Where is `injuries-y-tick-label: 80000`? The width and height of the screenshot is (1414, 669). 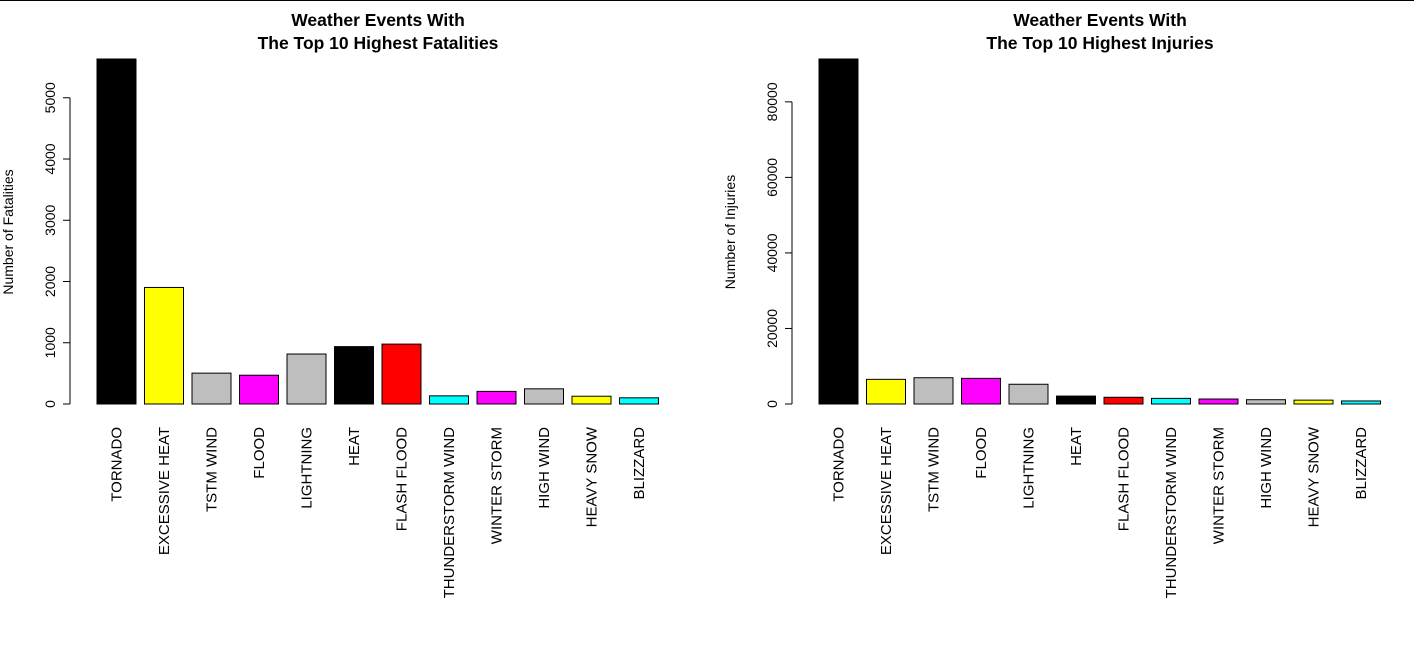 injuries-y-tick-label: 80000 is located at coordinates (772, 101).